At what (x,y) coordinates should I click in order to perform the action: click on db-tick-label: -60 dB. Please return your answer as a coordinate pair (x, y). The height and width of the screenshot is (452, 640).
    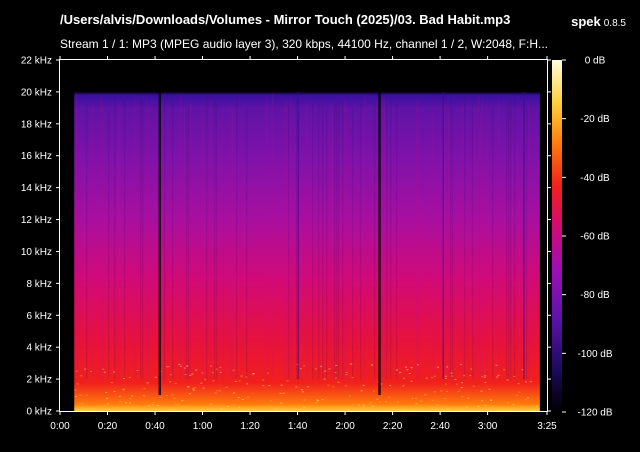
    Looking at the image, I should click on (595, 237).